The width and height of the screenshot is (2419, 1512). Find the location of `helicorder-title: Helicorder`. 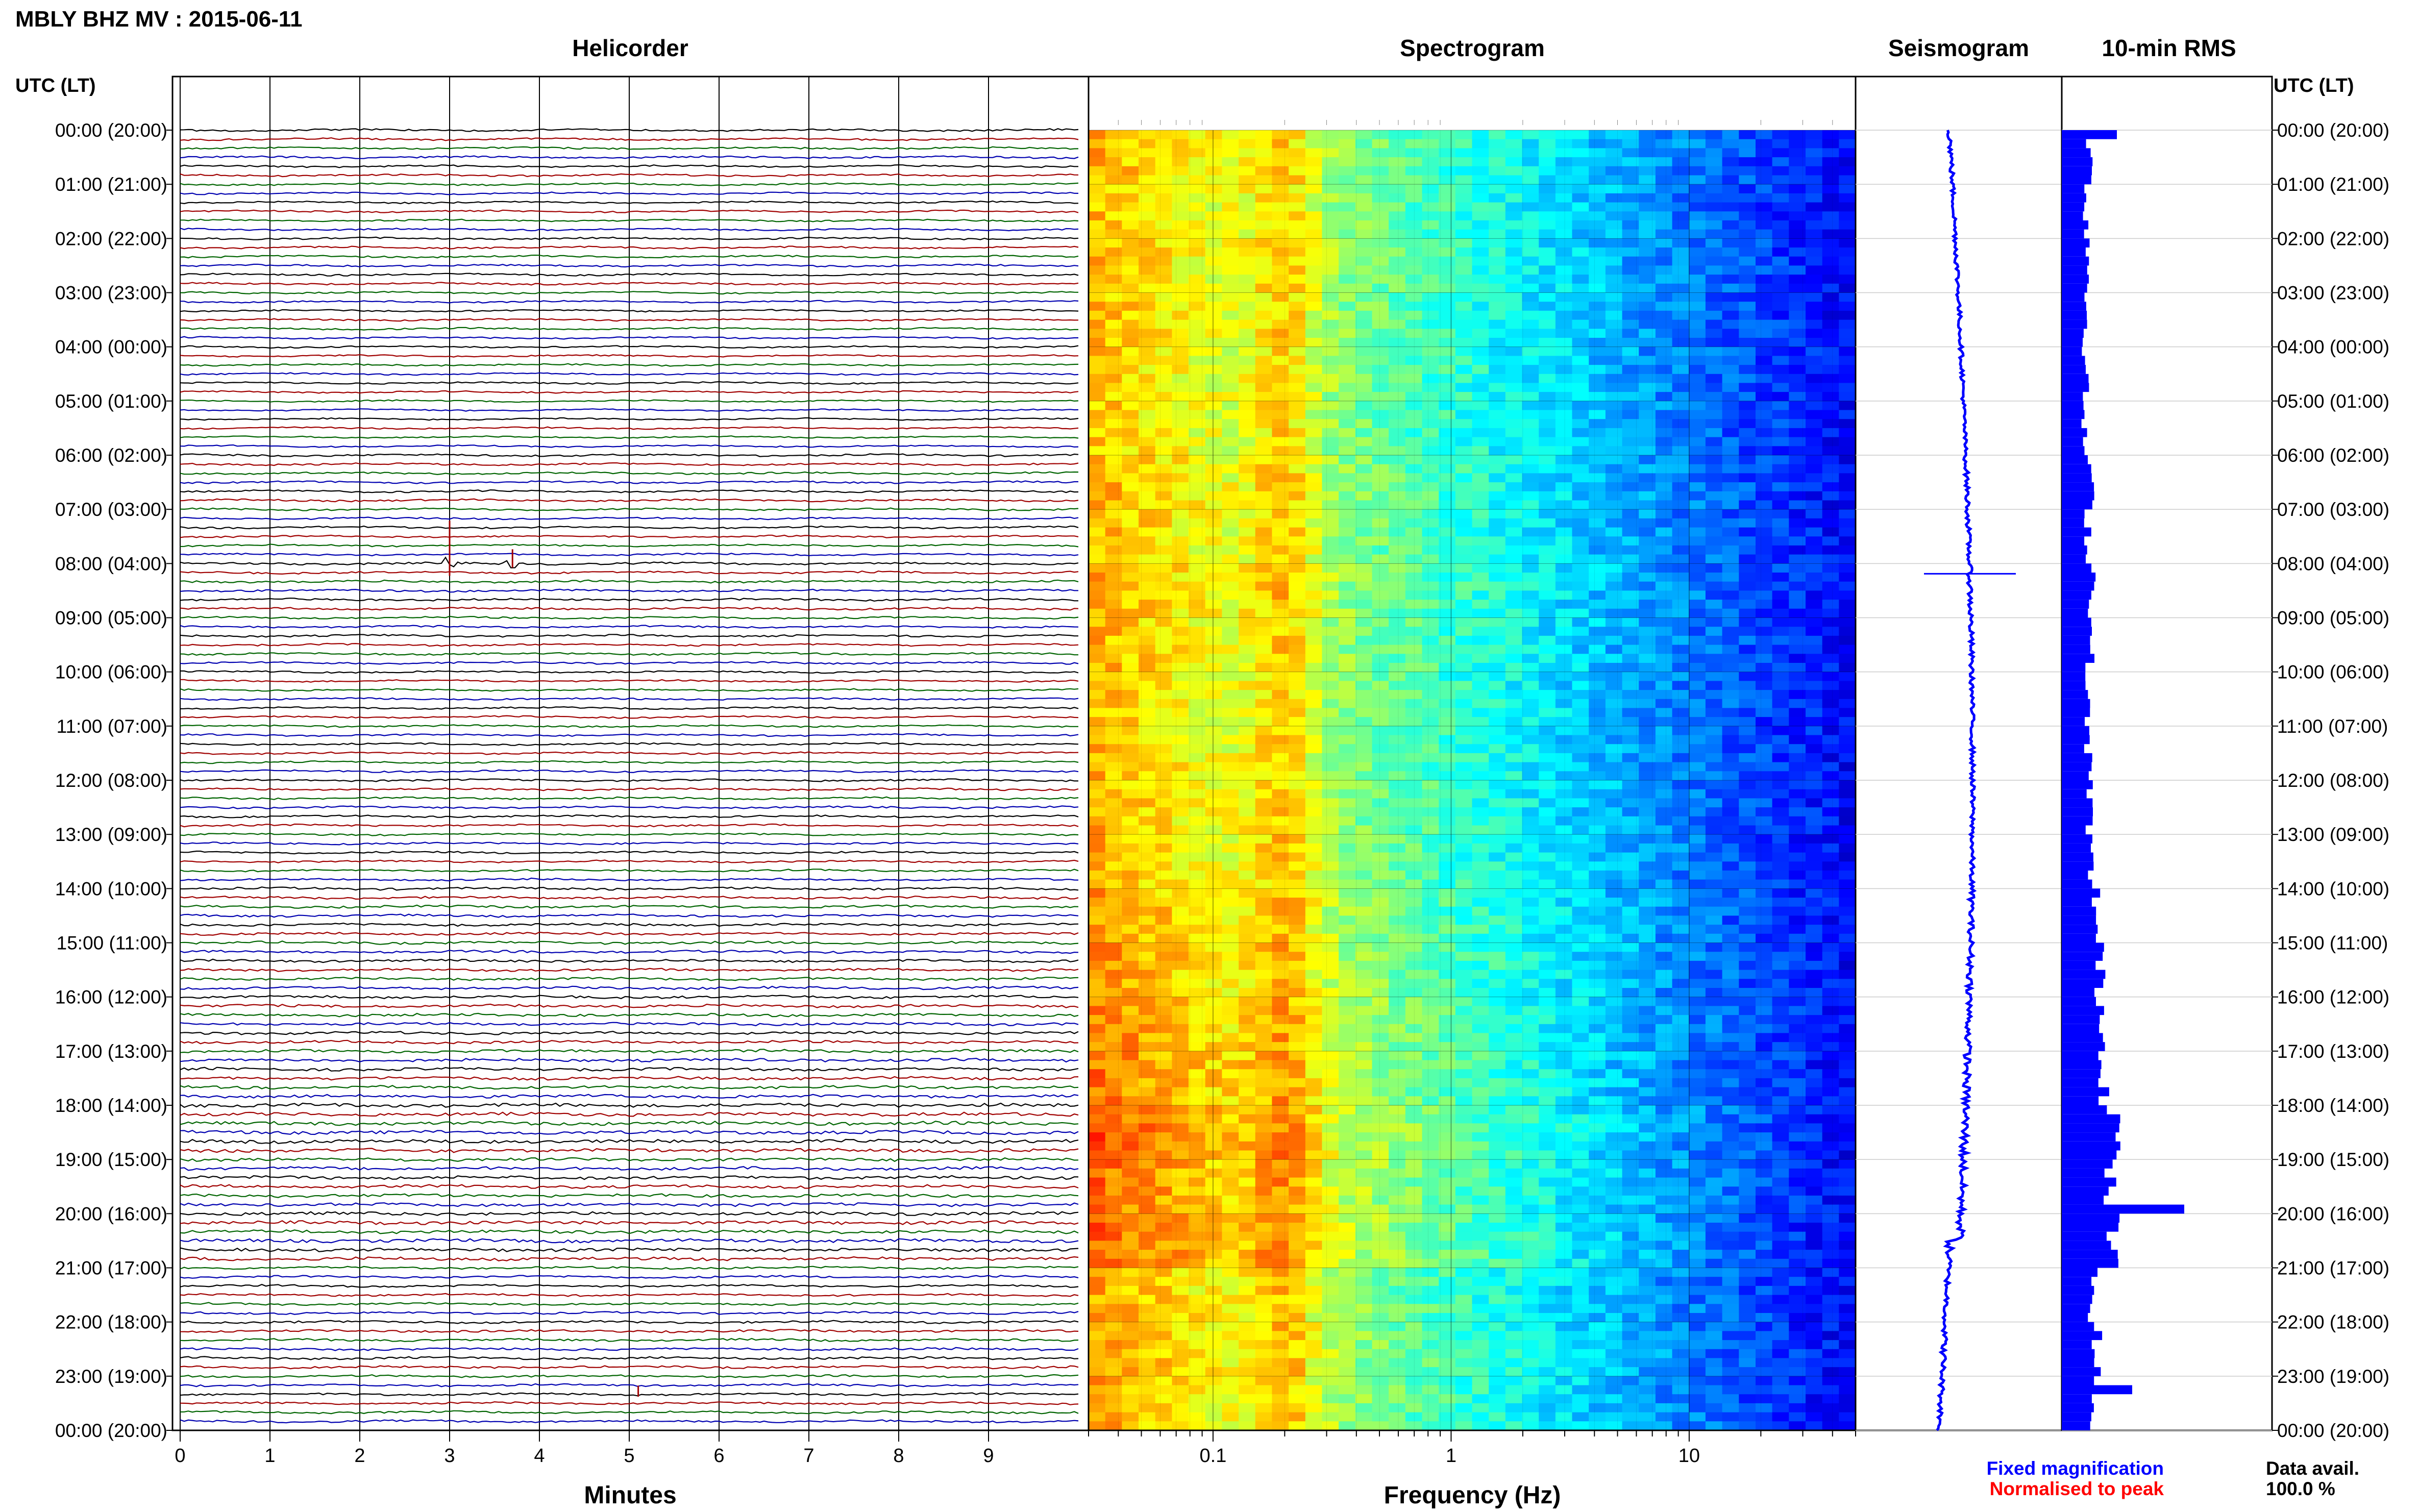

helicorder-title: Helicorder is located at coordinates (630, 48).